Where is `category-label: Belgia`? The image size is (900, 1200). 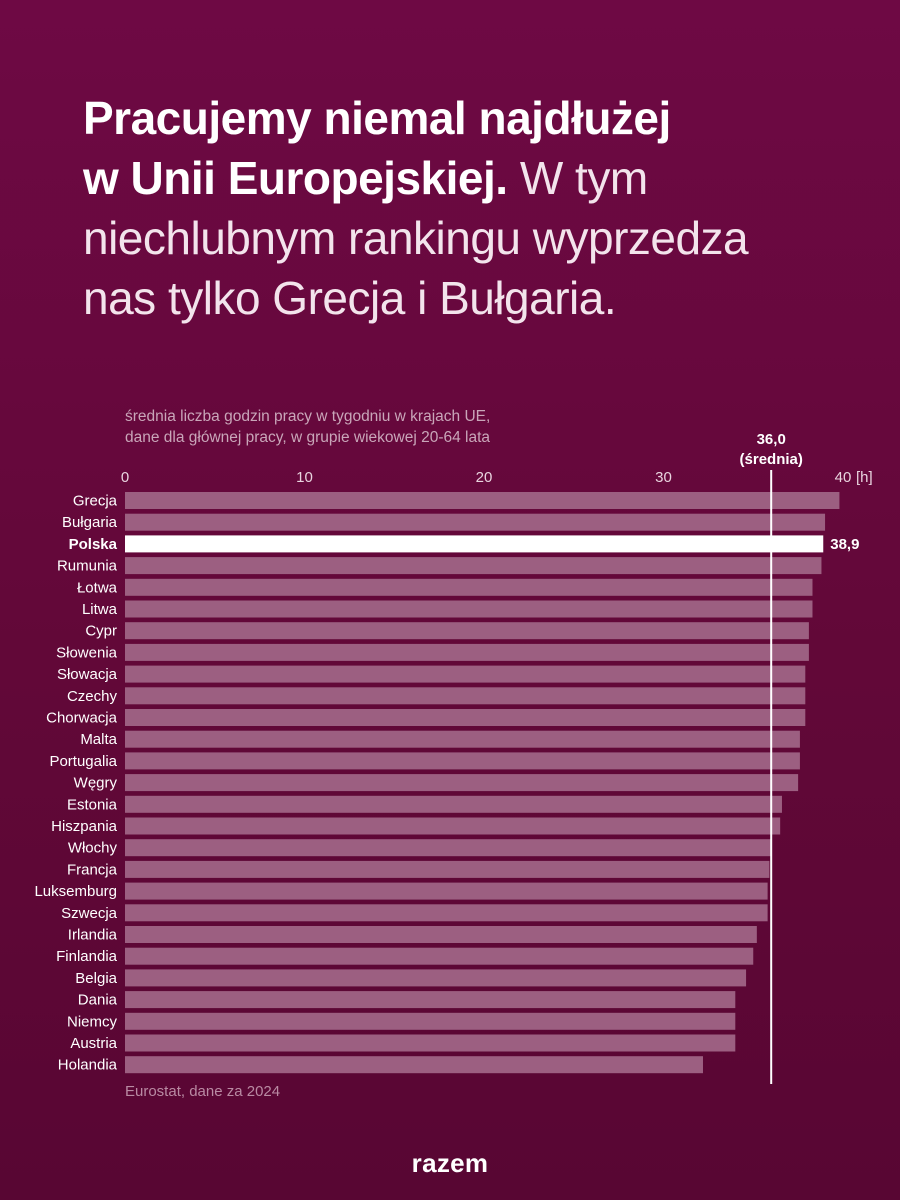
category-label: Belgia is located at coordinates (96, 978).